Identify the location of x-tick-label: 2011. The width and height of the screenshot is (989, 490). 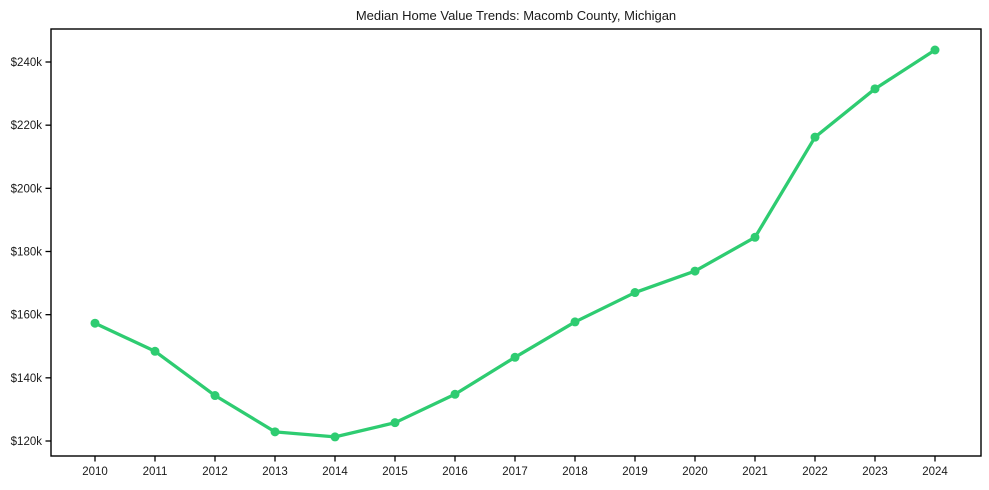
(155, 472).